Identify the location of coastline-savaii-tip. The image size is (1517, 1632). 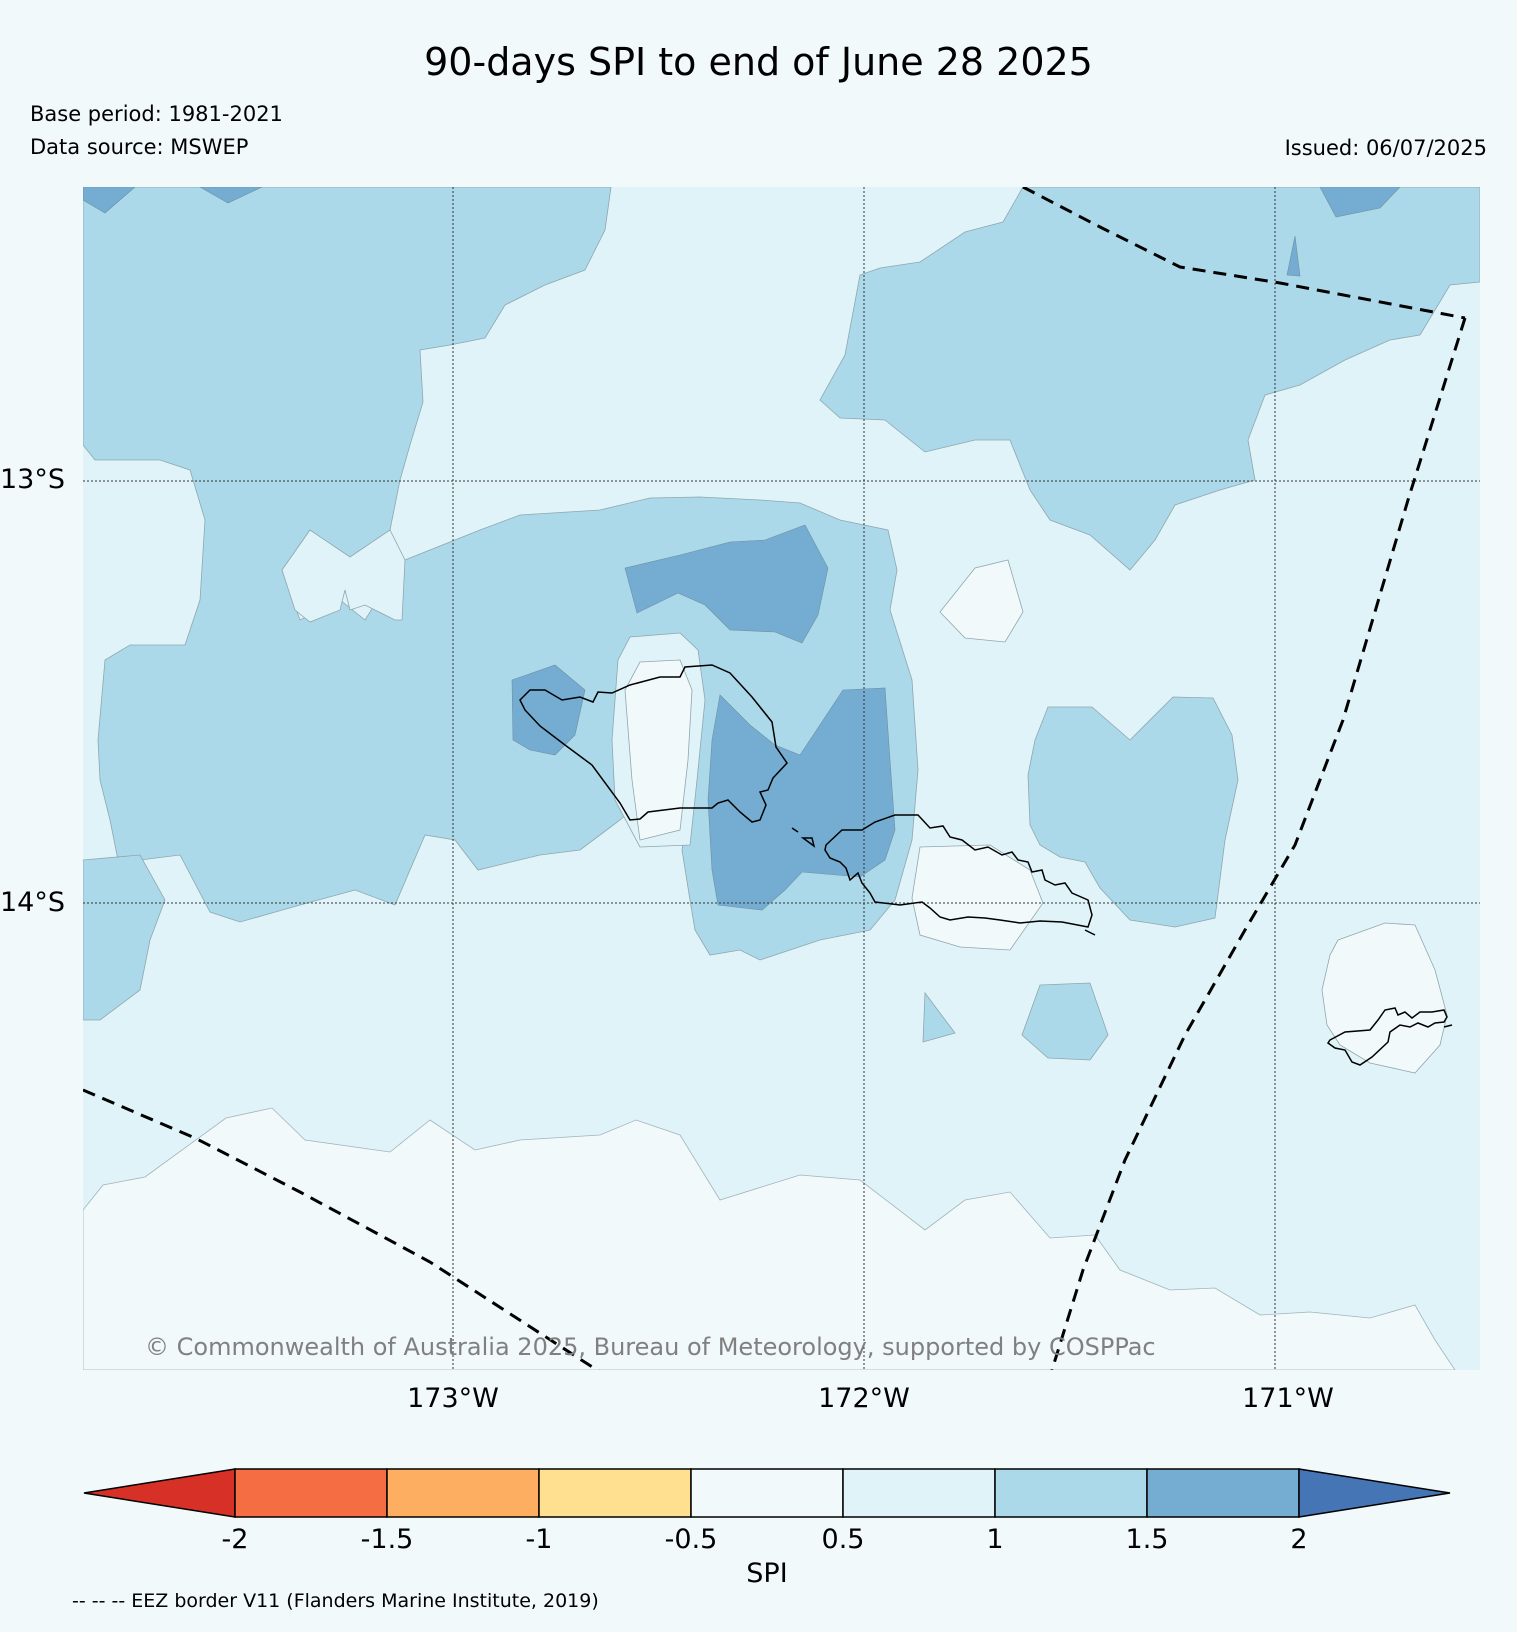
(1090, 932).